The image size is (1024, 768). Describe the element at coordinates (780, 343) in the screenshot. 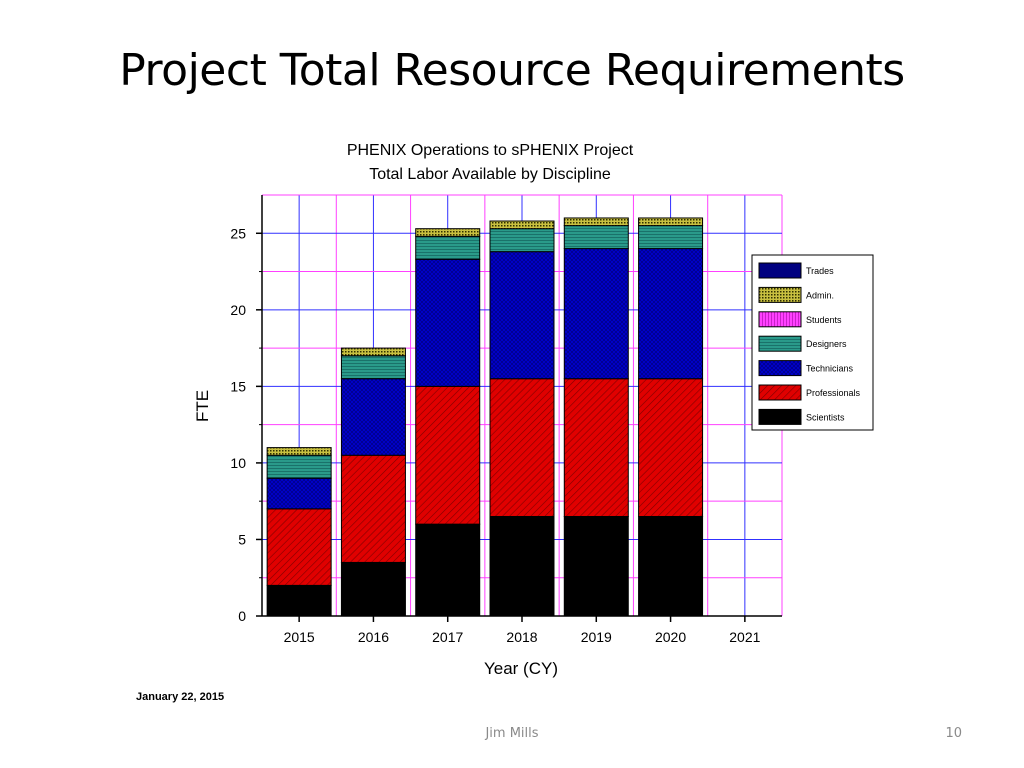

I see `legend-swatch-designers` at that location.